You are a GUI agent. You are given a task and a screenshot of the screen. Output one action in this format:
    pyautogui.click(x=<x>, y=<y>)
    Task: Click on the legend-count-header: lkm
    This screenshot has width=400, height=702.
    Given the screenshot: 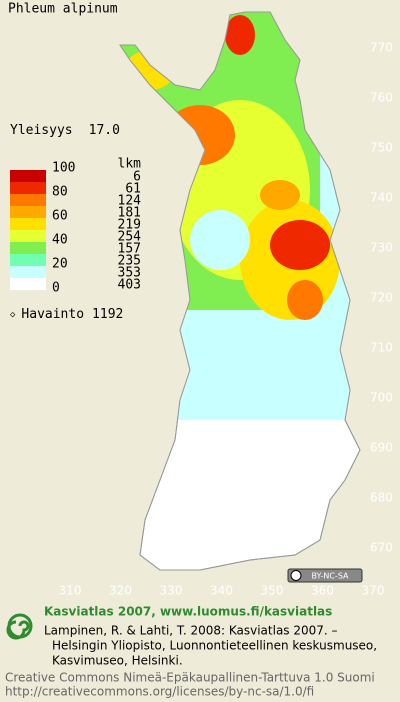 What is the action you would take?
    pyautogui.click(x=130, y=164)
    